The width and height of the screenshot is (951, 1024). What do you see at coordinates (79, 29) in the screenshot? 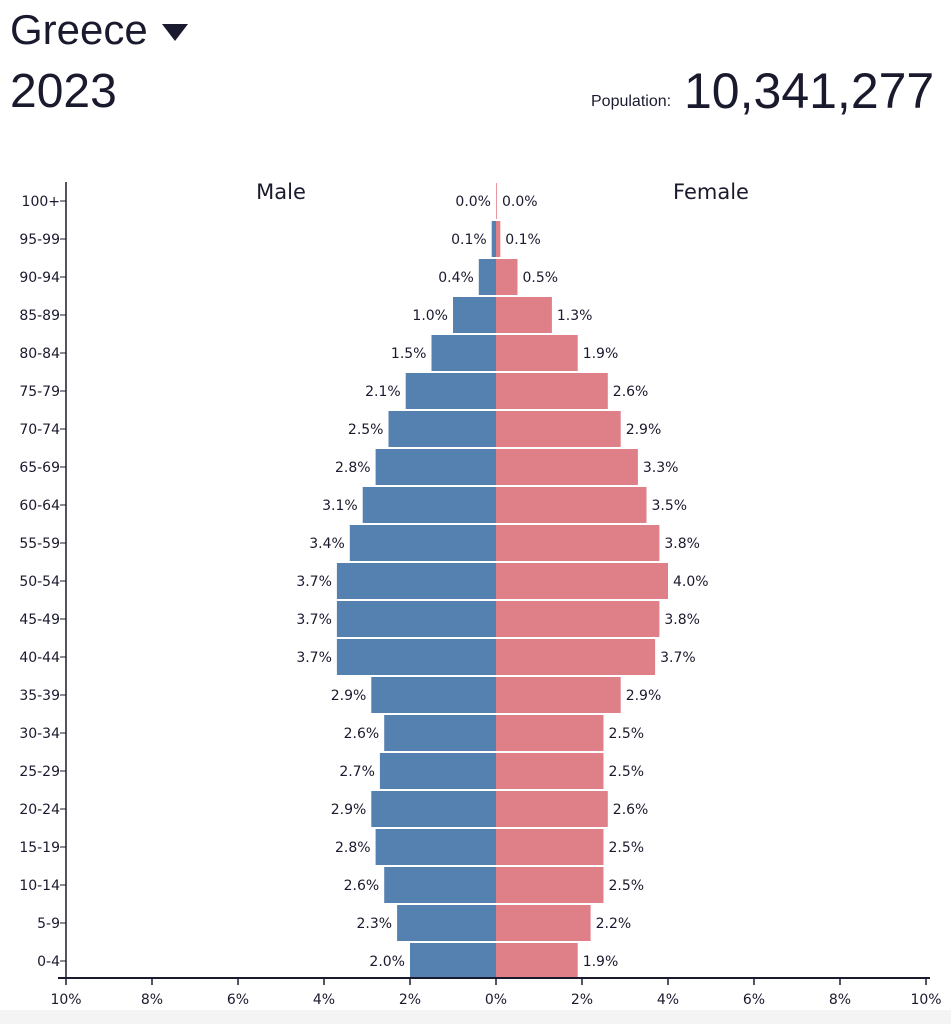
I see `country-name: Greece` at bounding box center [79, 29].